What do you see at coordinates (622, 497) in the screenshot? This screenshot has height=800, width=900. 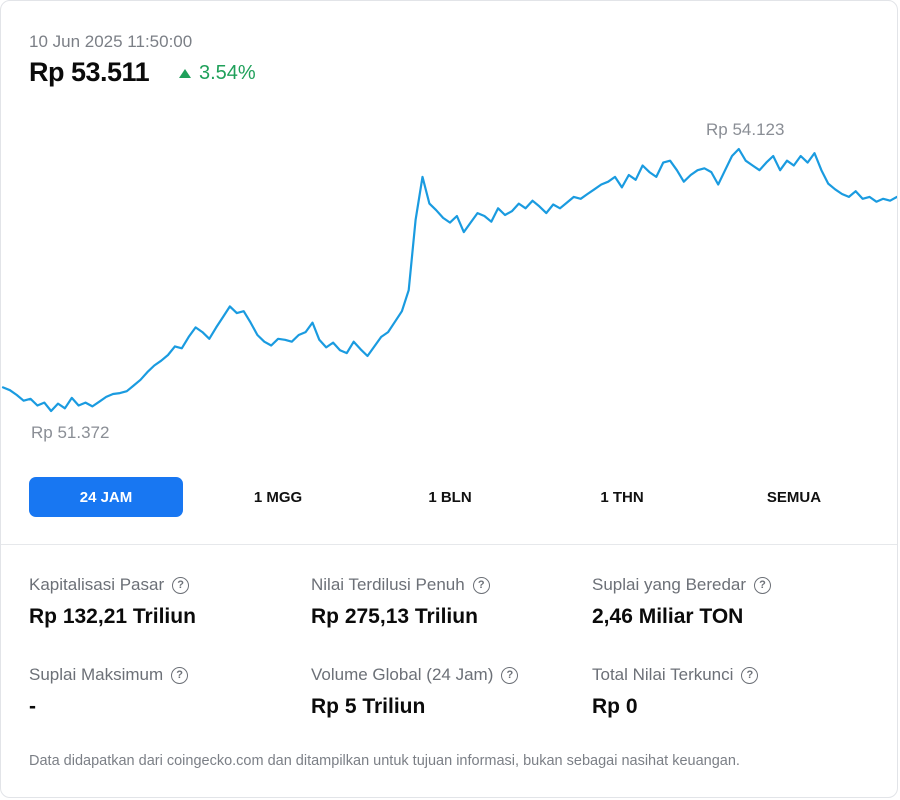 I see `tab-1-thn: 1 THN` at bounding box center [622, 497].